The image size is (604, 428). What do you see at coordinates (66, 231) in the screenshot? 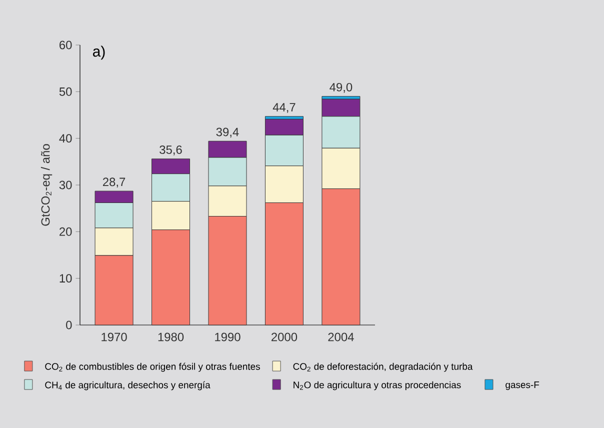
I see `y-tick-label: 20` at bounding box center [66, 231].